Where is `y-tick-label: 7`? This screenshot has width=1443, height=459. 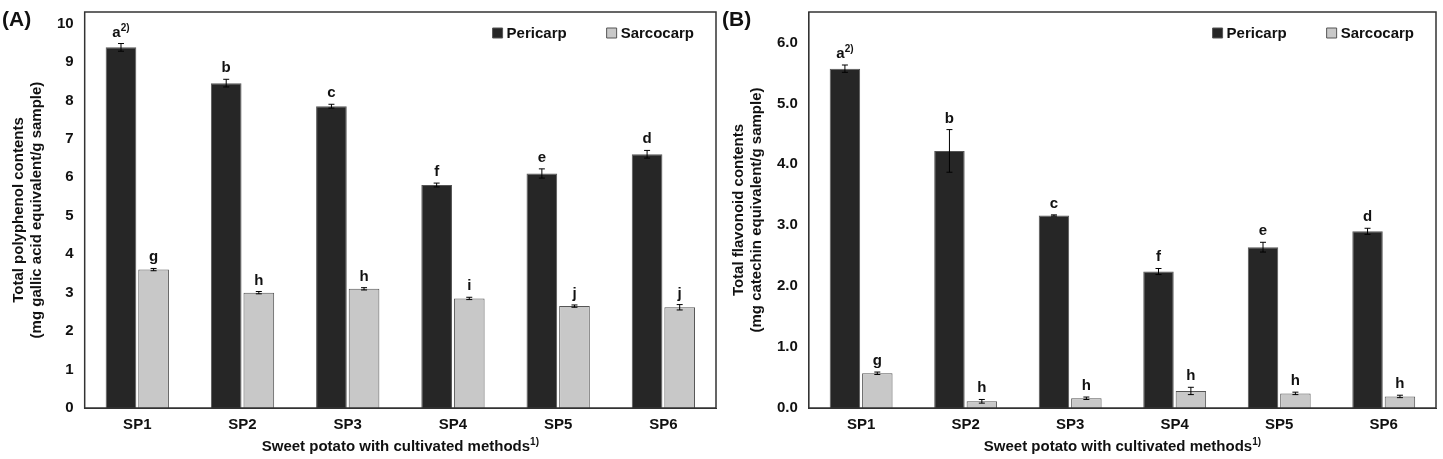
y-tick-label: 7 is located at coordinates (69, 138).